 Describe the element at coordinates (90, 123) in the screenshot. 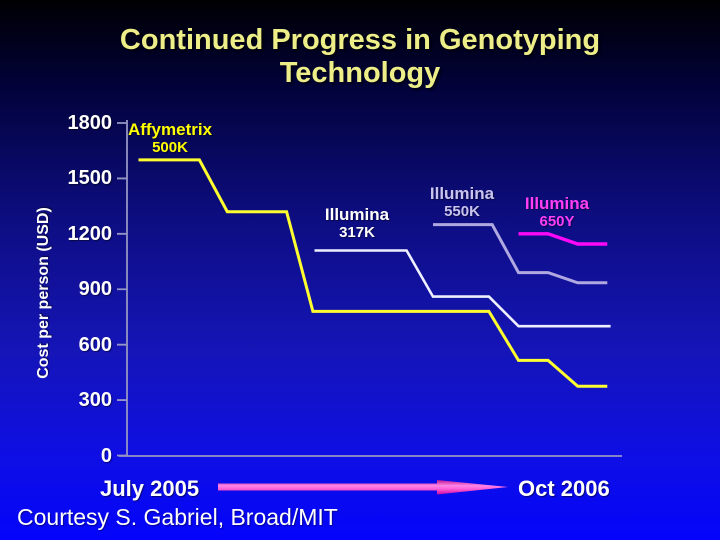

I see `y-tick-label-1800: 1800` at that location.